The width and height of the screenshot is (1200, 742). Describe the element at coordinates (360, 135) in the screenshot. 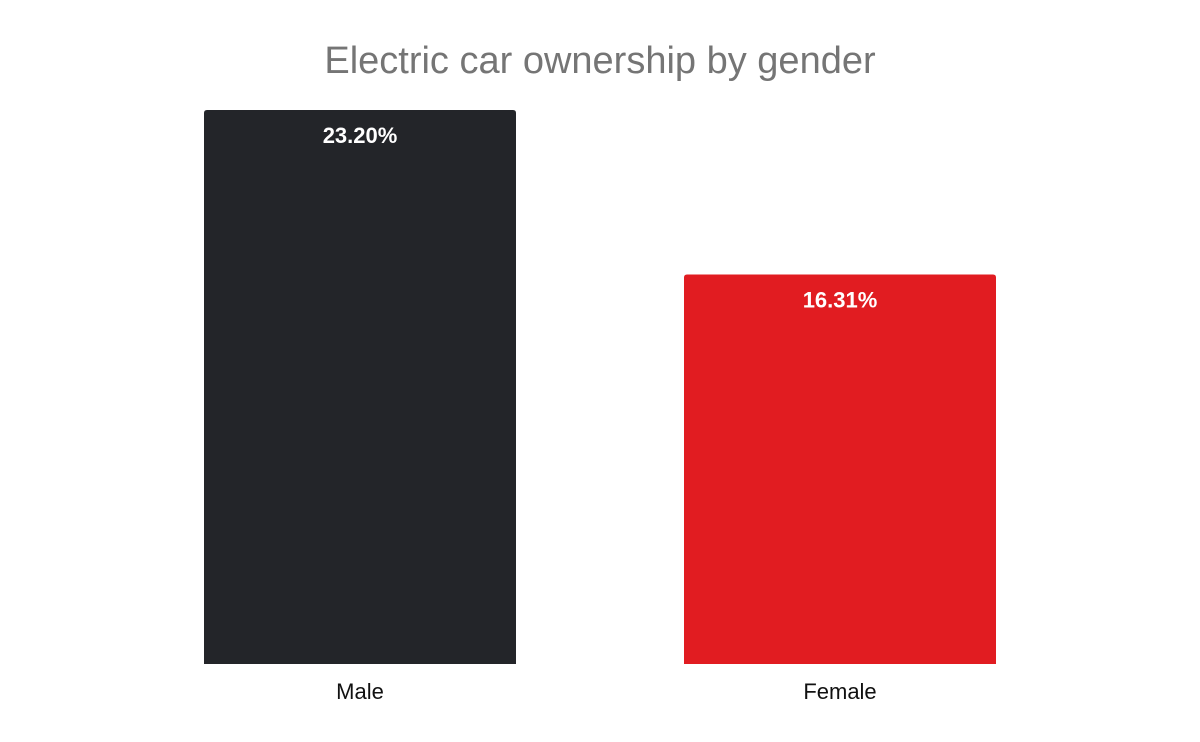

I see `value-label-male: 23.20%` at that location.